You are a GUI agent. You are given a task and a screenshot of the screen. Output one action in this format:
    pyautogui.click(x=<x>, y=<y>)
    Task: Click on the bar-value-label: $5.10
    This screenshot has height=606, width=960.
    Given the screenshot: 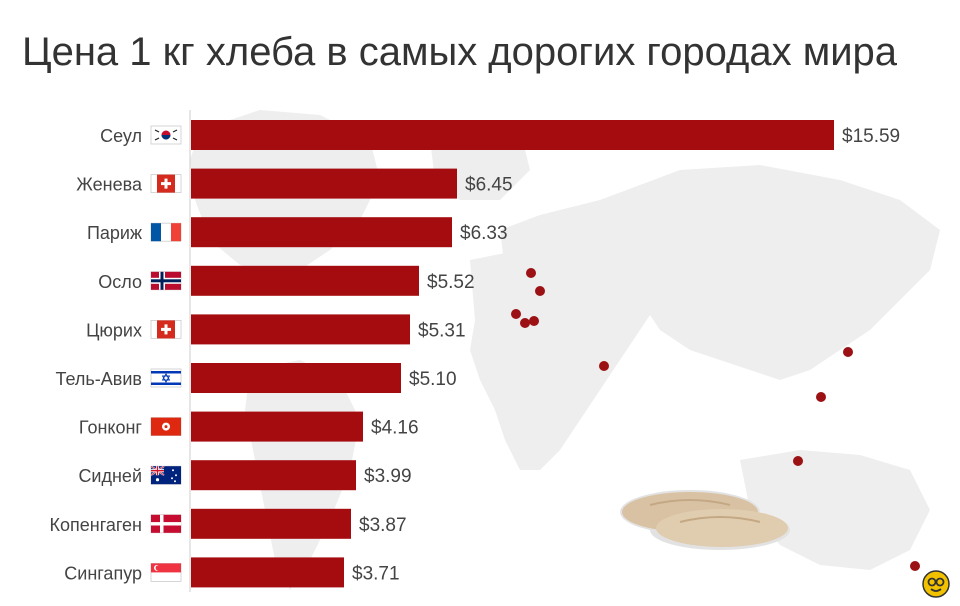 What is the action you would take?
    pyautogui.click(x=433, y=379)
    